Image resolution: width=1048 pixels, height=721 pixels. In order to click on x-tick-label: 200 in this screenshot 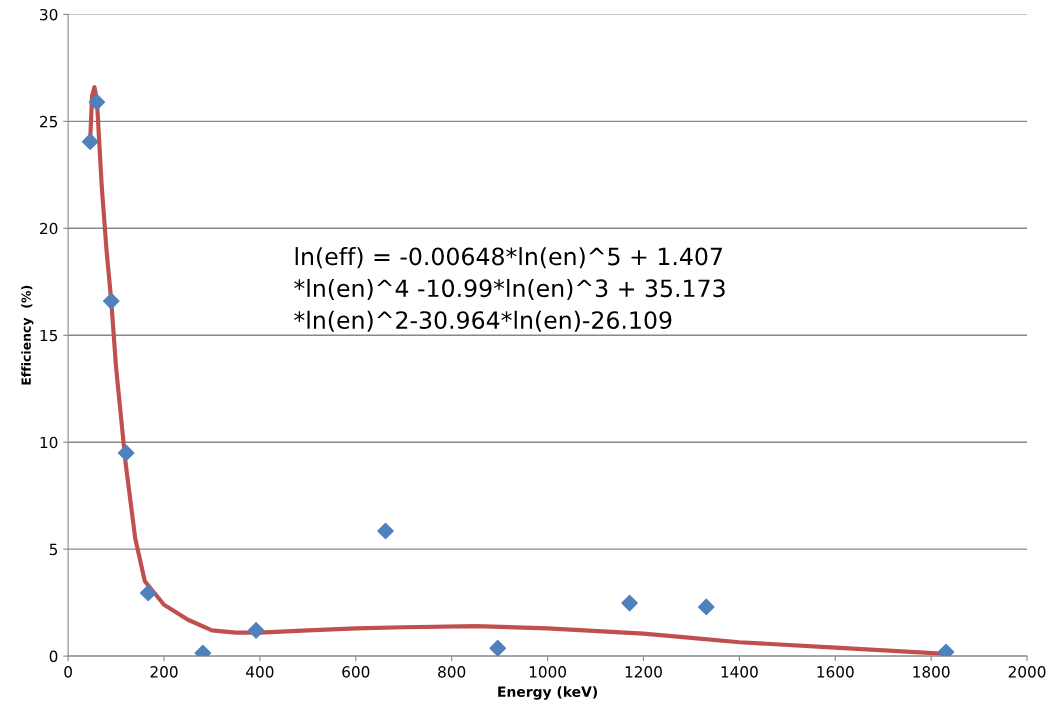, I will do `click(164, 672)`.